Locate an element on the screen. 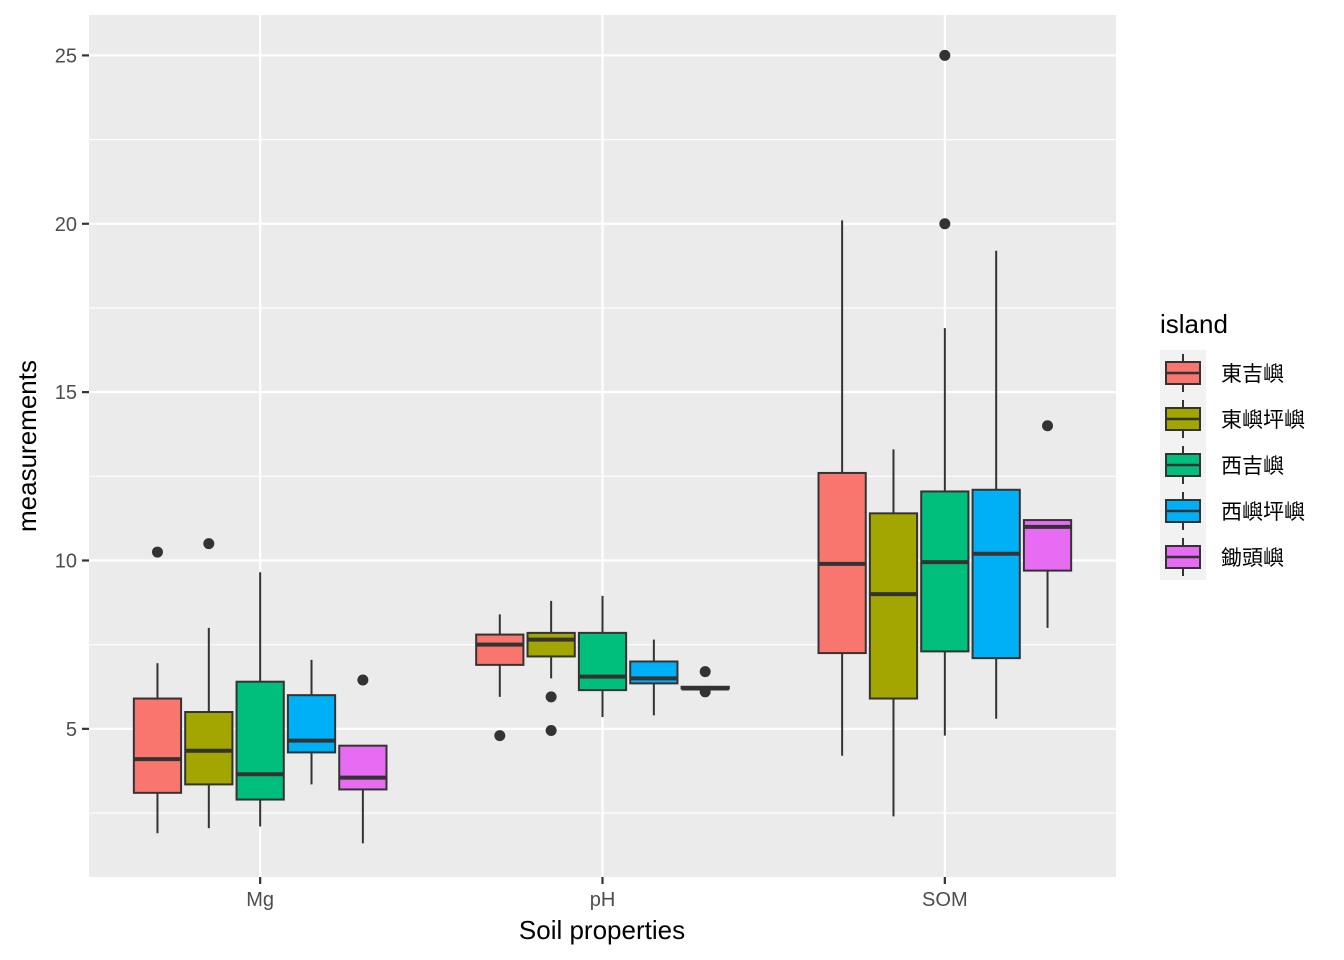 The height and width of the screenshot is (960, 1344). legend-item: 西嶼坪嶼 is located at coordinates (1235, 511).